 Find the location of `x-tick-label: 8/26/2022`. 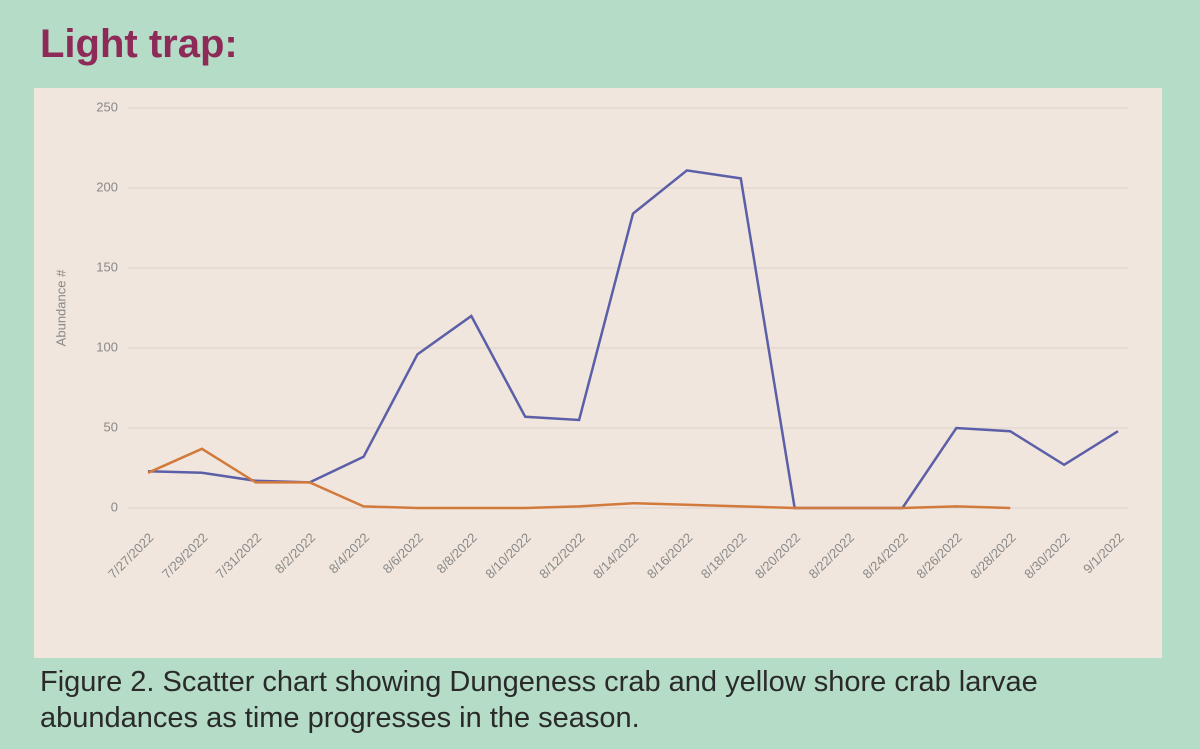

x-tick-label: 8/26/2022 is located at coordinates (939, 556).